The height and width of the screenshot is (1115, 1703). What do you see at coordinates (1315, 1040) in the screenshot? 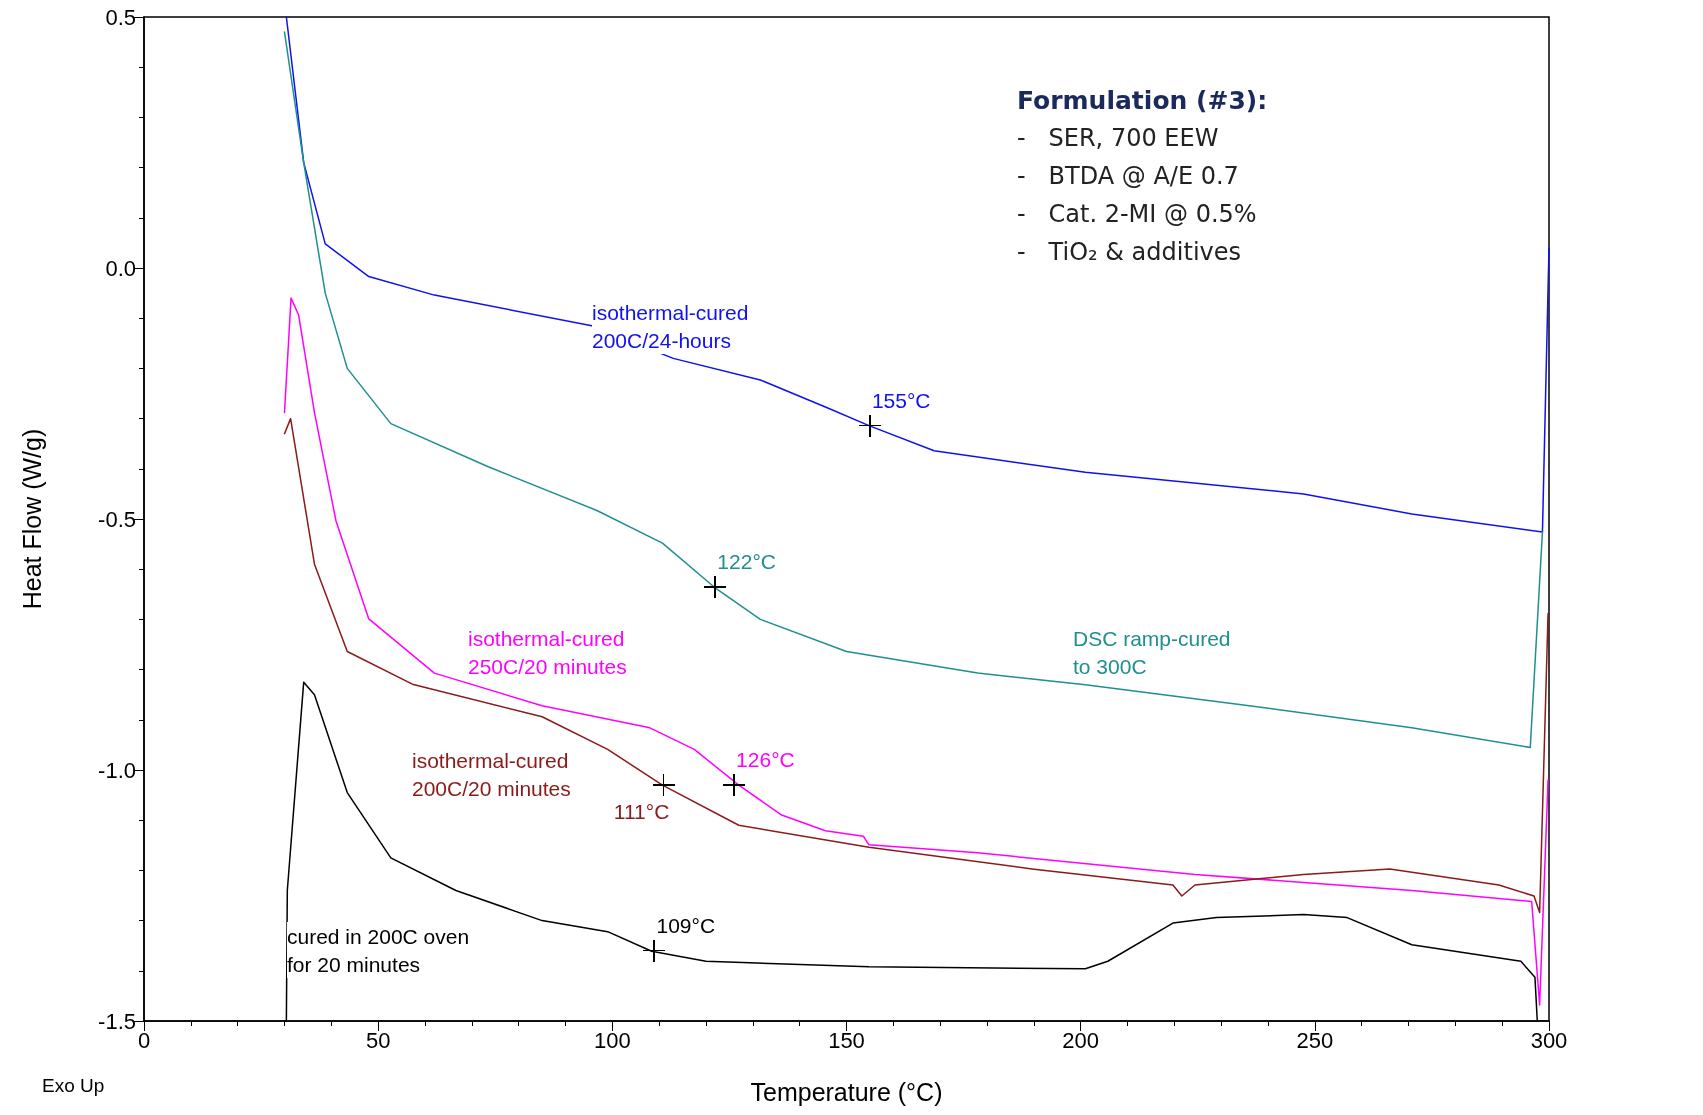
I see `x-tick-label: 250` at bounding box center [1315, 1040].